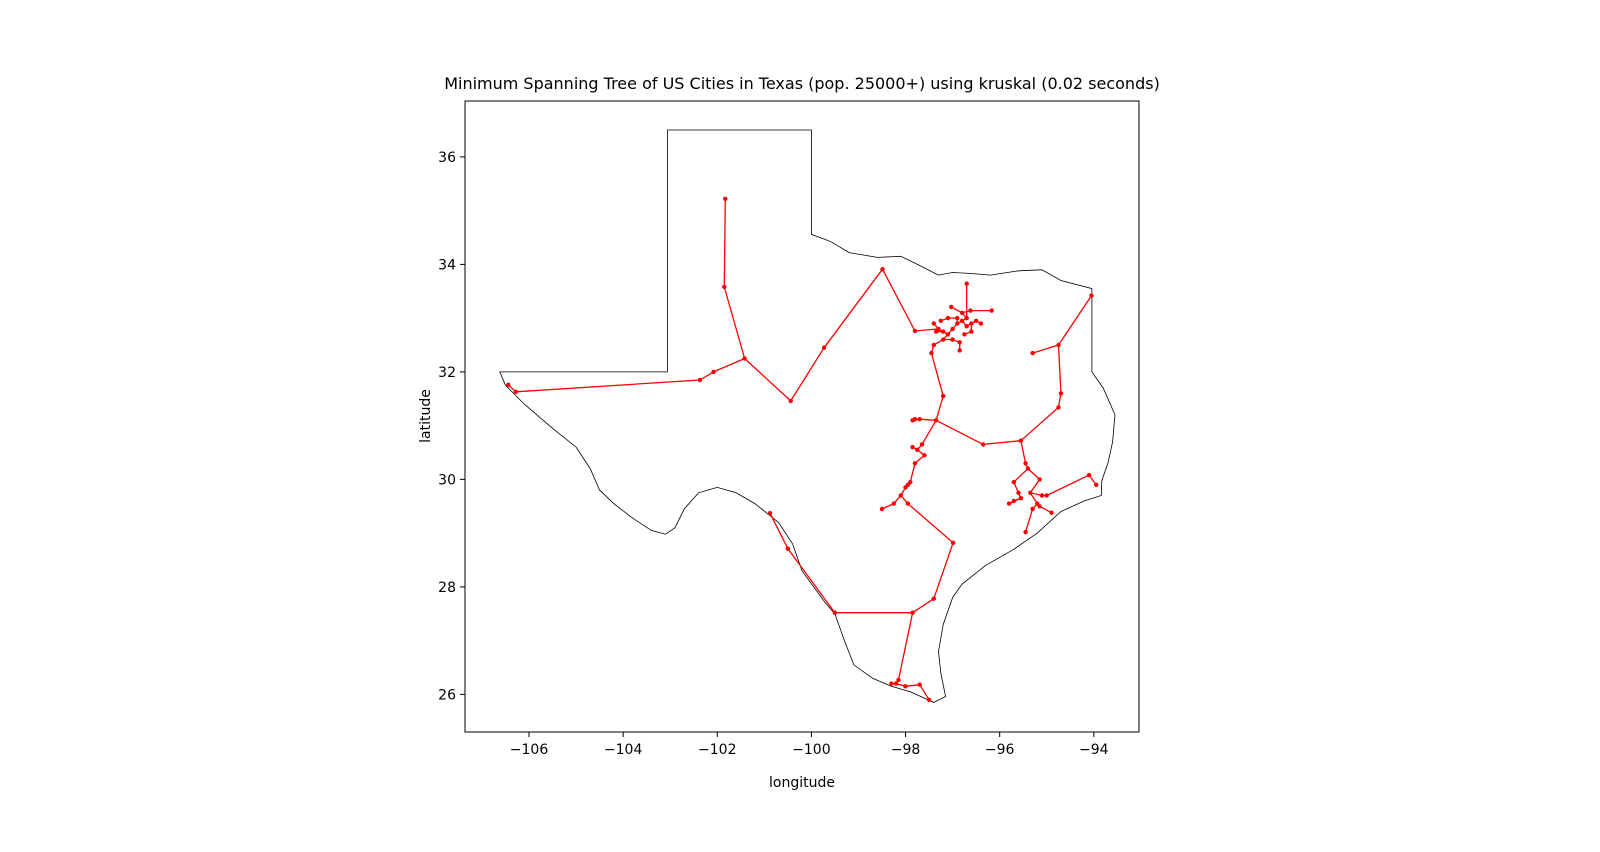 This screenshot has width=1600, height=852. What do you see at coordinates (447, 158) in the screenshot?
I see `y-tick-label: 36` at bounding box center [447, 158].